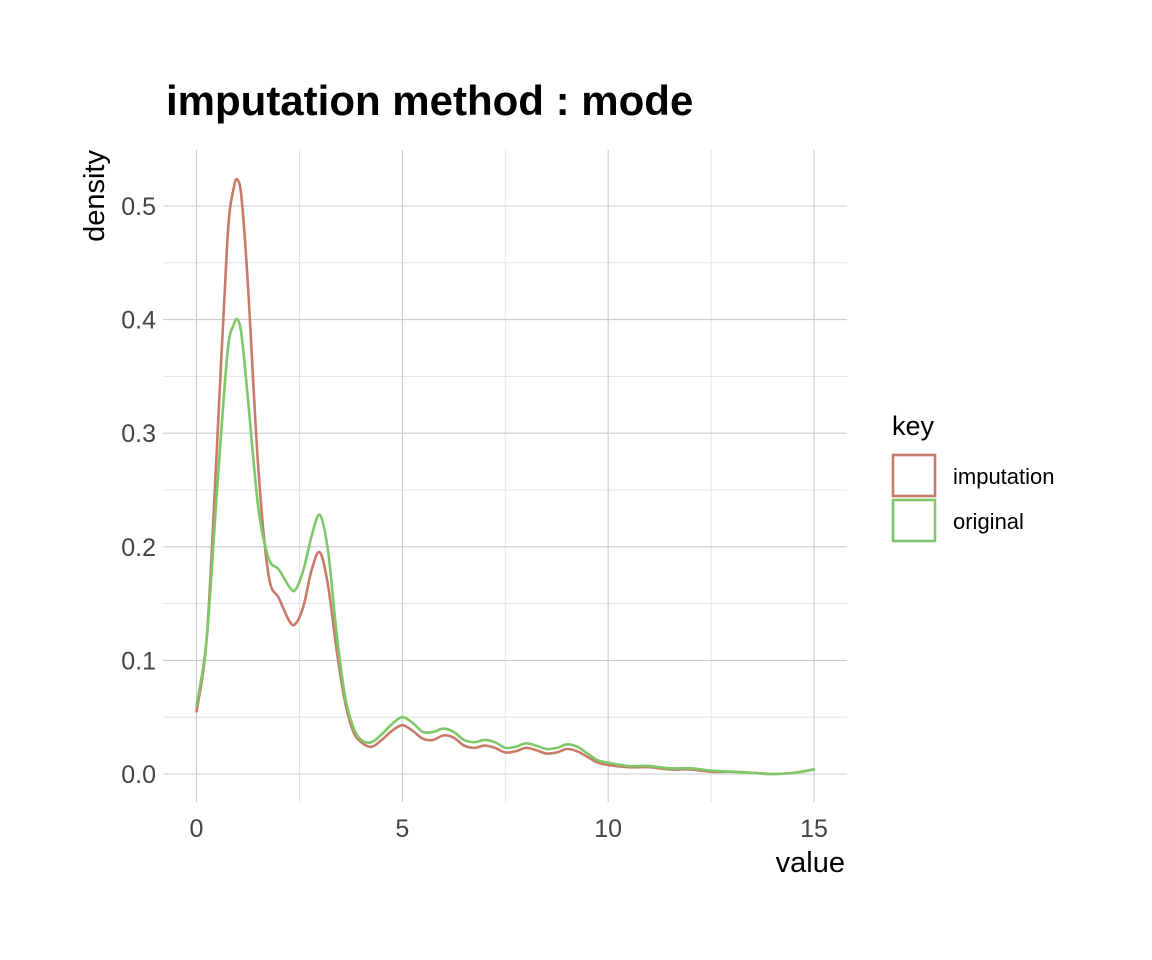  What do you see at coordinates (138, 661) in the screenshot?
I see `y-tick-label: 0.1` at bounding box center [138, 661].